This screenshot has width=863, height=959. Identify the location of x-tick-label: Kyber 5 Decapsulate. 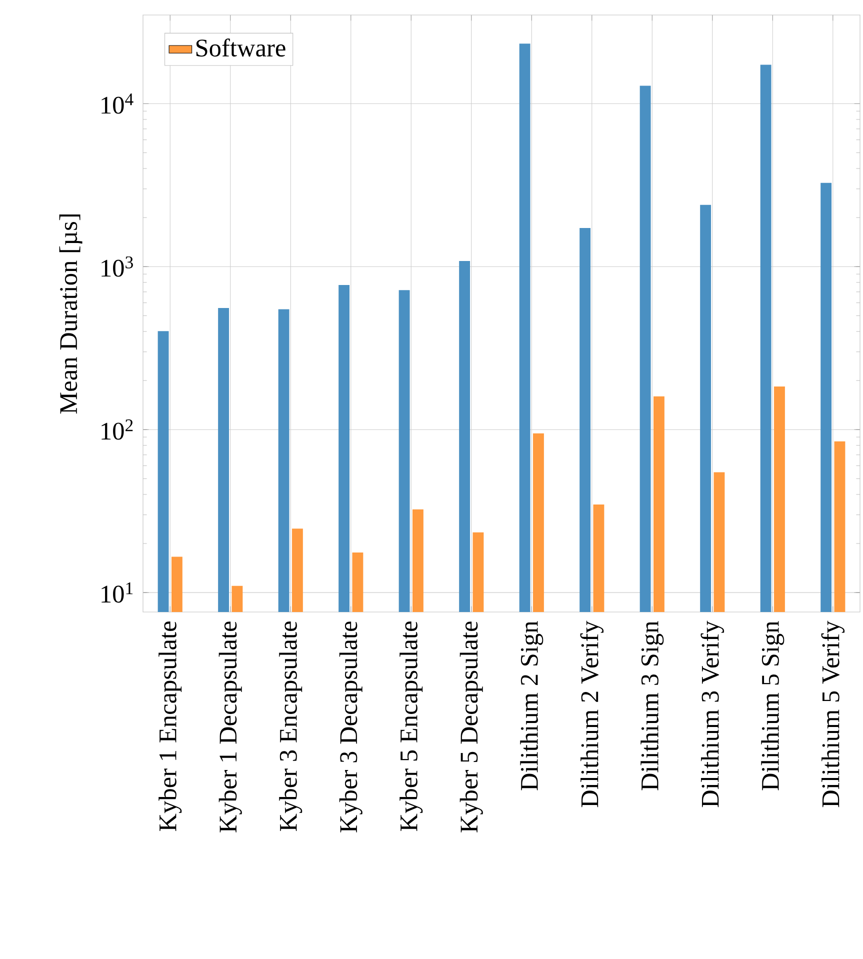
(471, 727).